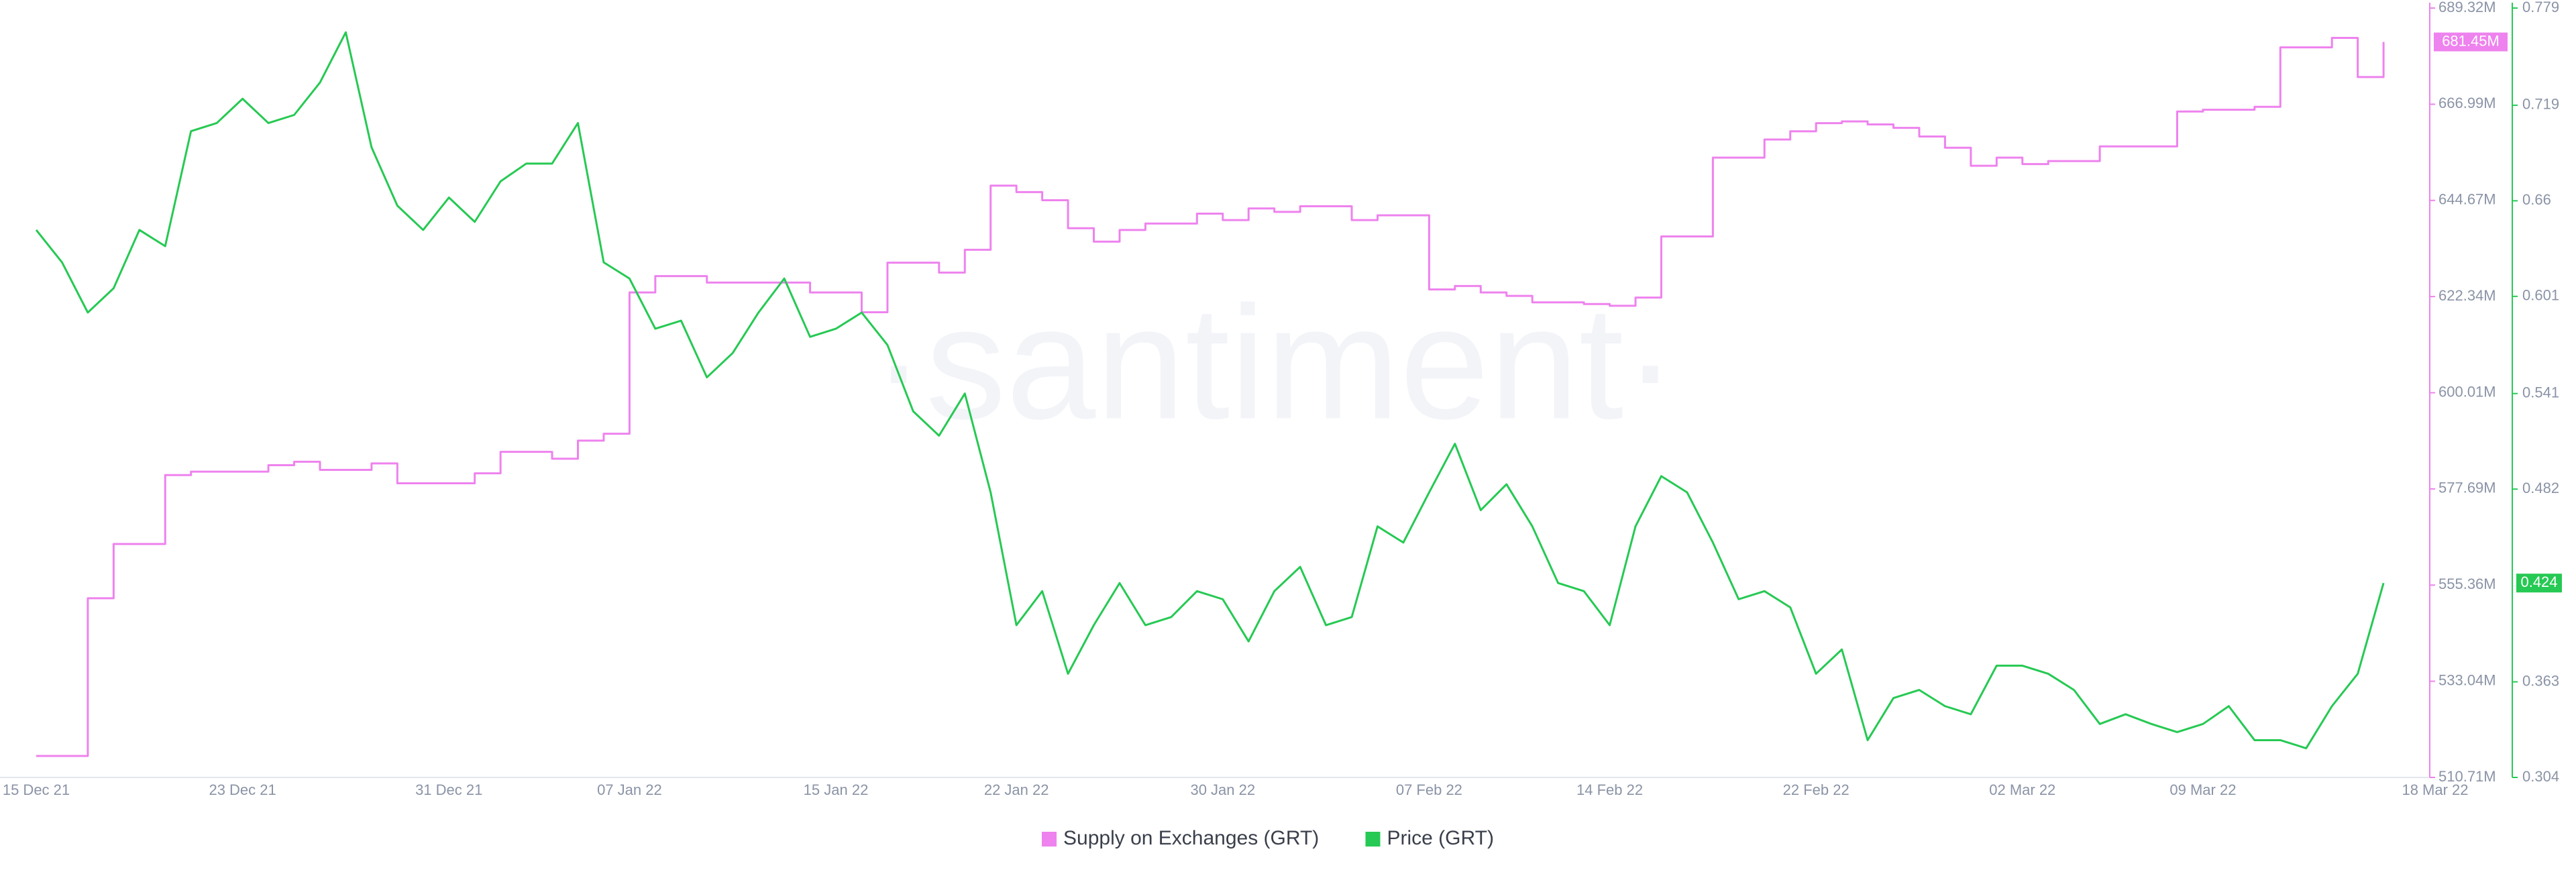 This screenshot has width=2576, height=872. Describe the element at coordinates (2467, 295) in the screenshot. I see `y-tick-label: 622.34M` at that location.